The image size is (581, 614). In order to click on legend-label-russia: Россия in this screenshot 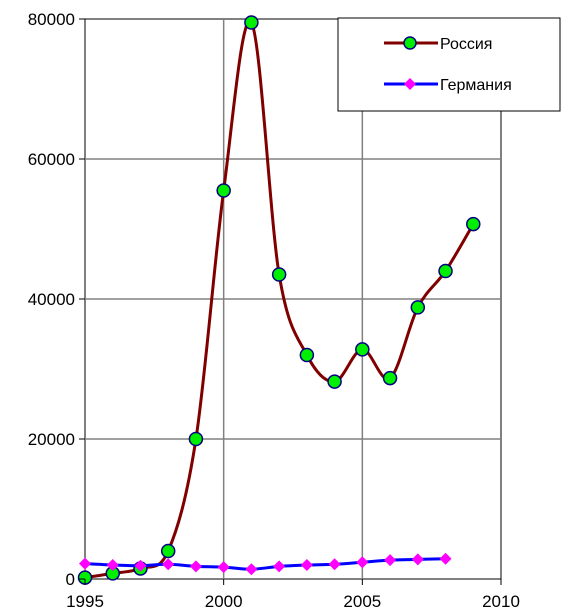, I will do `click(466, 44)`.